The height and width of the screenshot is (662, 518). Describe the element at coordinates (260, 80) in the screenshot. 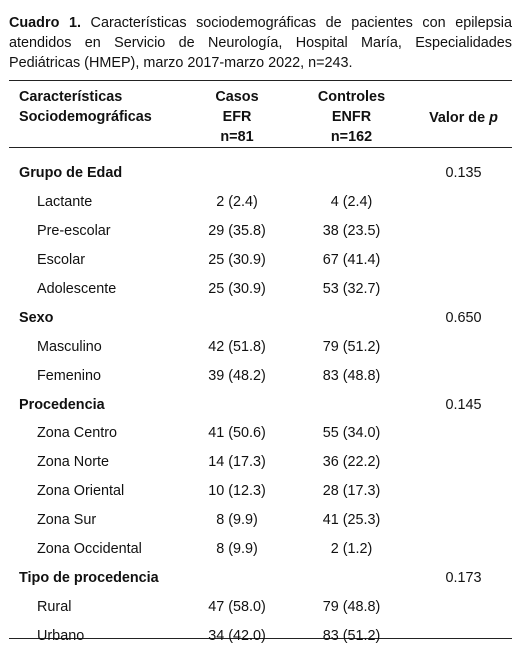

I see `top-rule` at that location.